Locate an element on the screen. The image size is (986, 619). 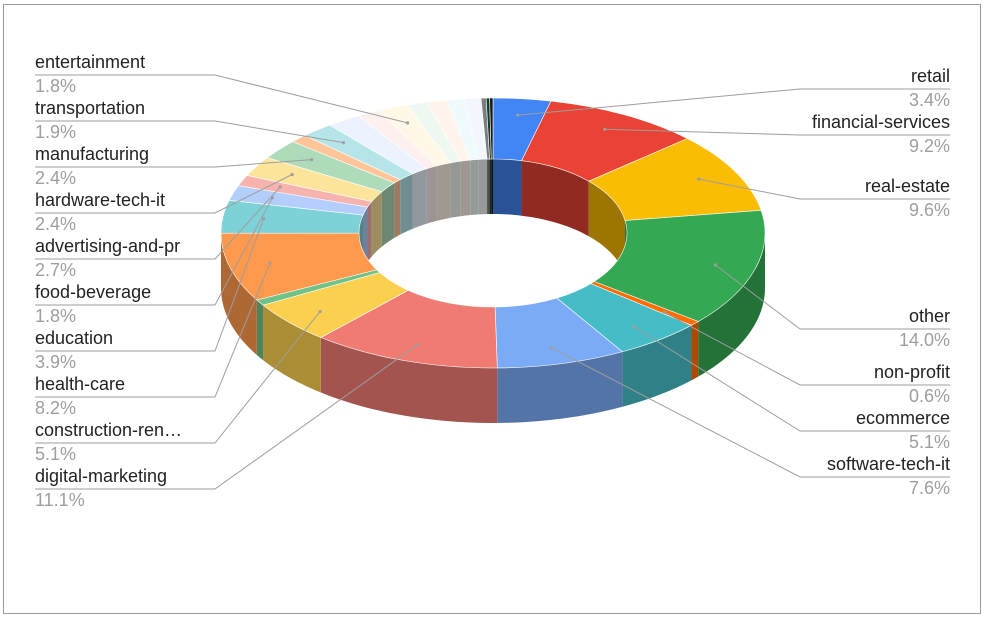
pct-non-profit: 0.6% is located at coordinates (929, 396).